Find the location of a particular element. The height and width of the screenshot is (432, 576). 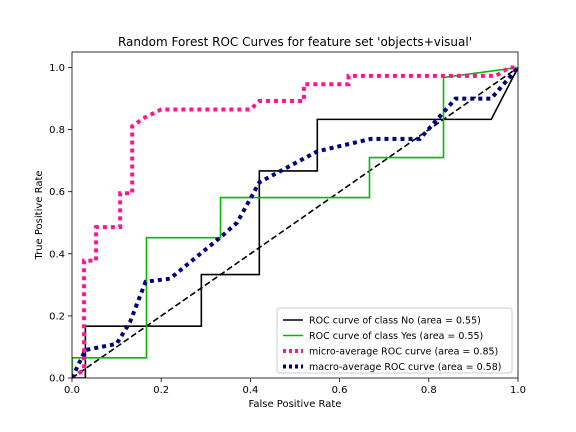

y-tick-label: 0.0 is located at coordinates (57, 379).